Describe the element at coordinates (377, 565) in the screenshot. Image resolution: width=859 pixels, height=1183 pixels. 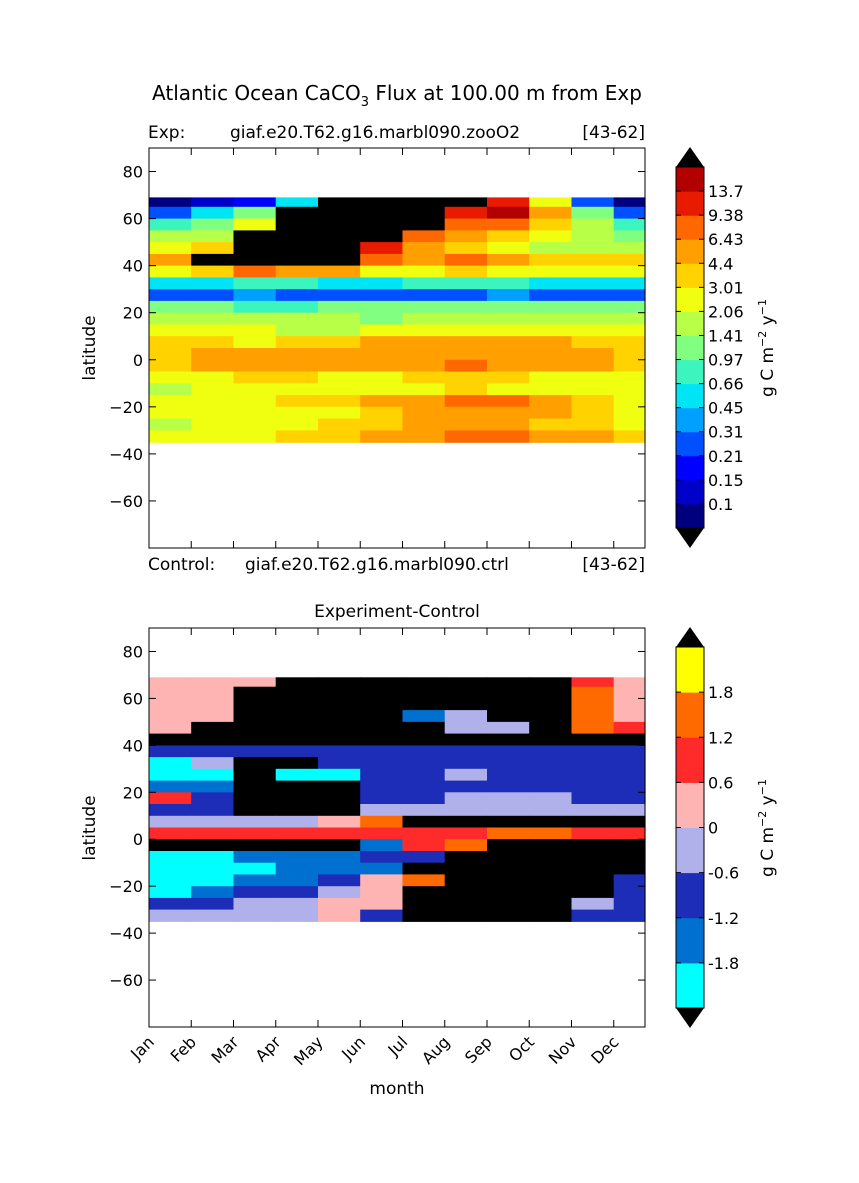
I see `control-case-label: giaf.e20.T62.g16.marbl090.ctrl` at that location.